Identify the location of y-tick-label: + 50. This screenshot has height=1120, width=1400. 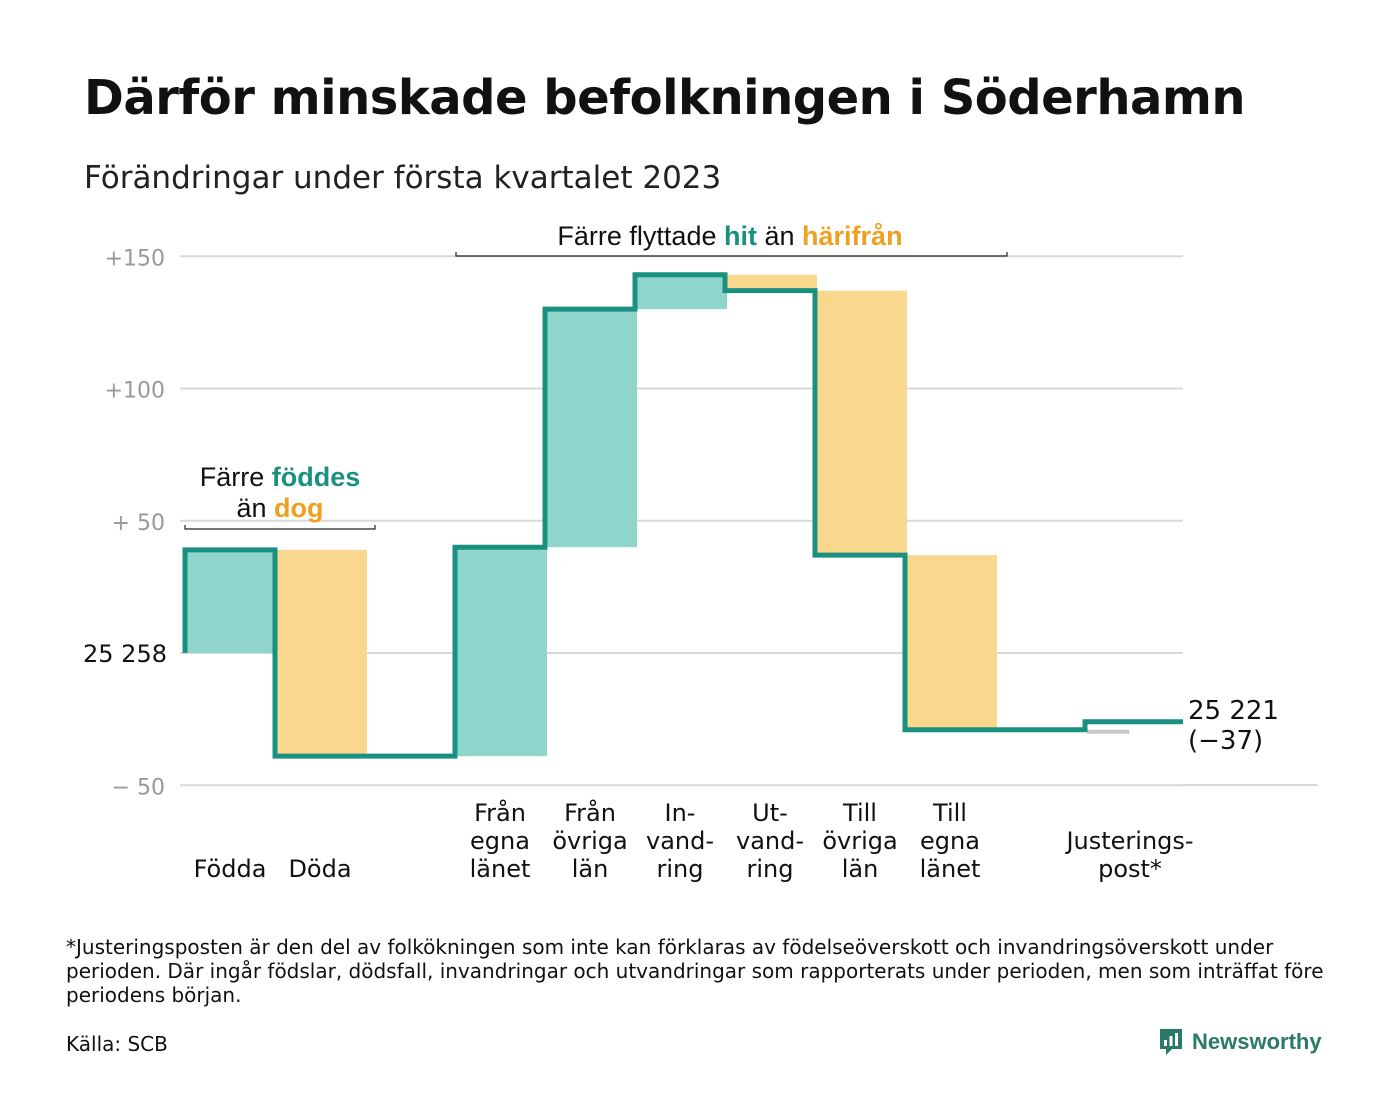
(138, 523).